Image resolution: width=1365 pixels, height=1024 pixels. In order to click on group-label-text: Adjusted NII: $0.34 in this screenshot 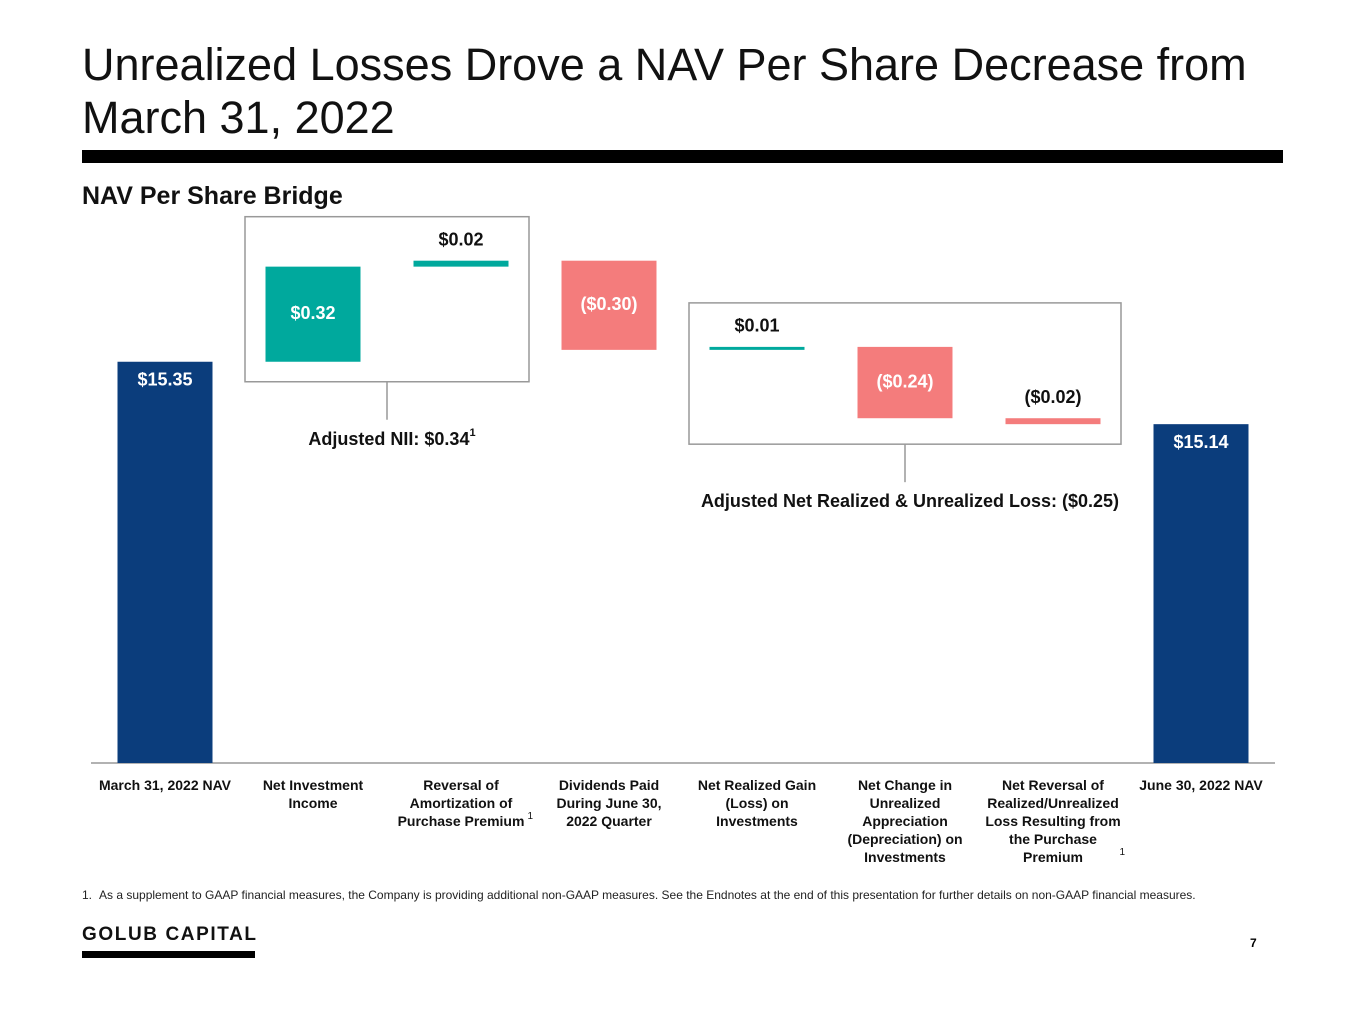, I will do `click(388, 439)`.